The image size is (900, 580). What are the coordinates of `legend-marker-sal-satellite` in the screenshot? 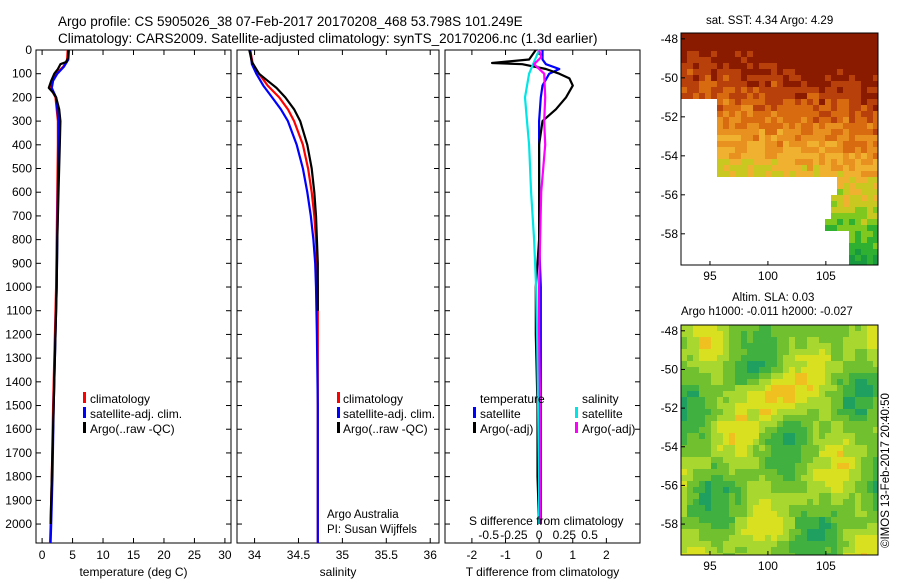 It's located at (576, 412).